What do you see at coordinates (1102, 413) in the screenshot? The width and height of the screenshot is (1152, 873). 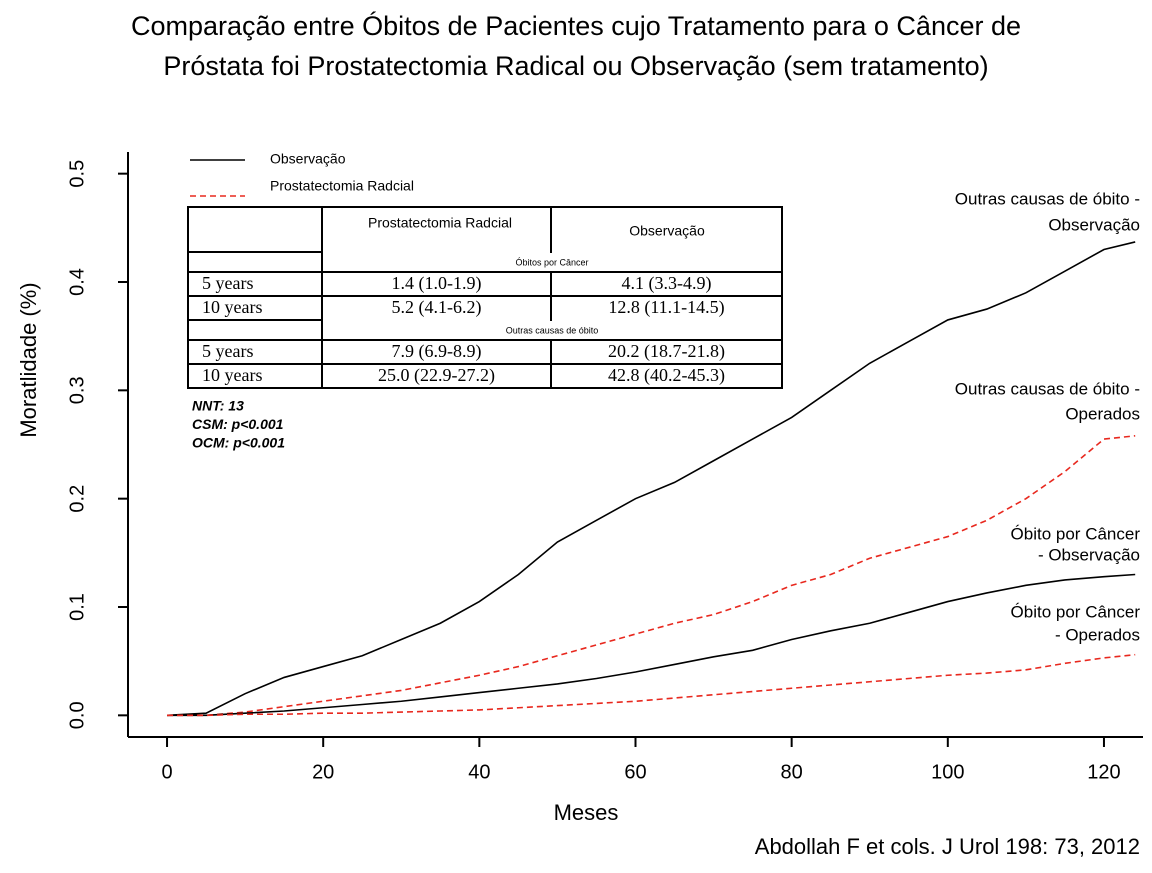 I see `curve-label: Operados` at bounding box center [1102, 413].